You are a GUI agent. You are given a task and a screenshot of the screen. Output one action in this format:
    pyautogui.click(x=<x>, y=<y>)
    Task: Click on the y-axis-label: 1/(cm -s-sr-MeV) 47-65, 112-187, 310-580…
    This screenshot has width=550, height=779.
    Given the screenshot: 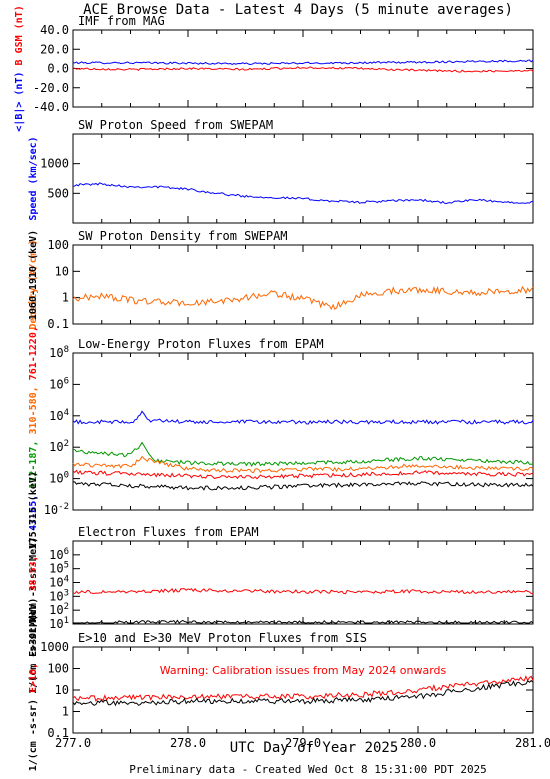 What is the action you would take?
    pyautogui.click(x=33, y=431)
    